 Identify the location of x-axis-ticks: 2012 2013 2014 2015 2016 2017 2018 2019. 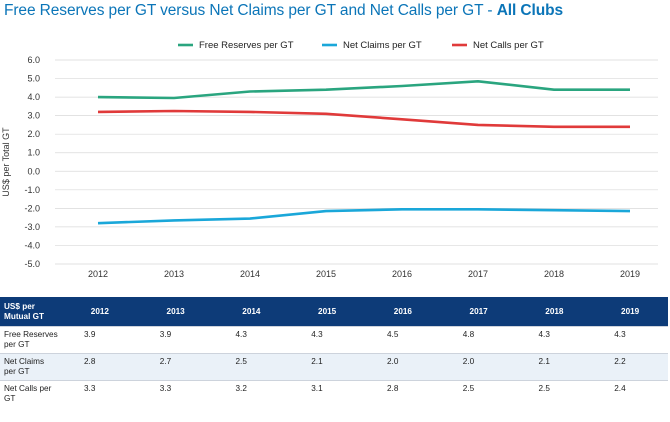
(364, 274).